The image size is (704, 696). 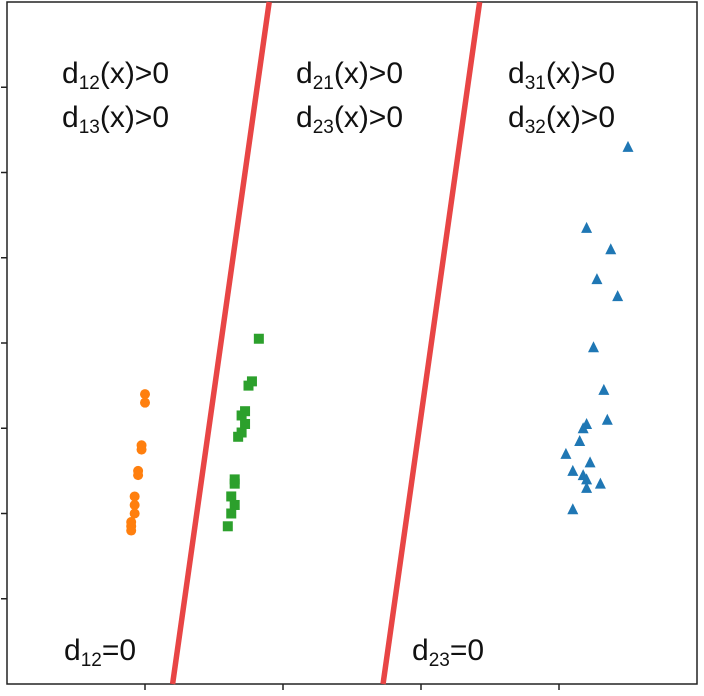 I want to click on boundary-1-label: d12=0, so click(x=100, y=652).